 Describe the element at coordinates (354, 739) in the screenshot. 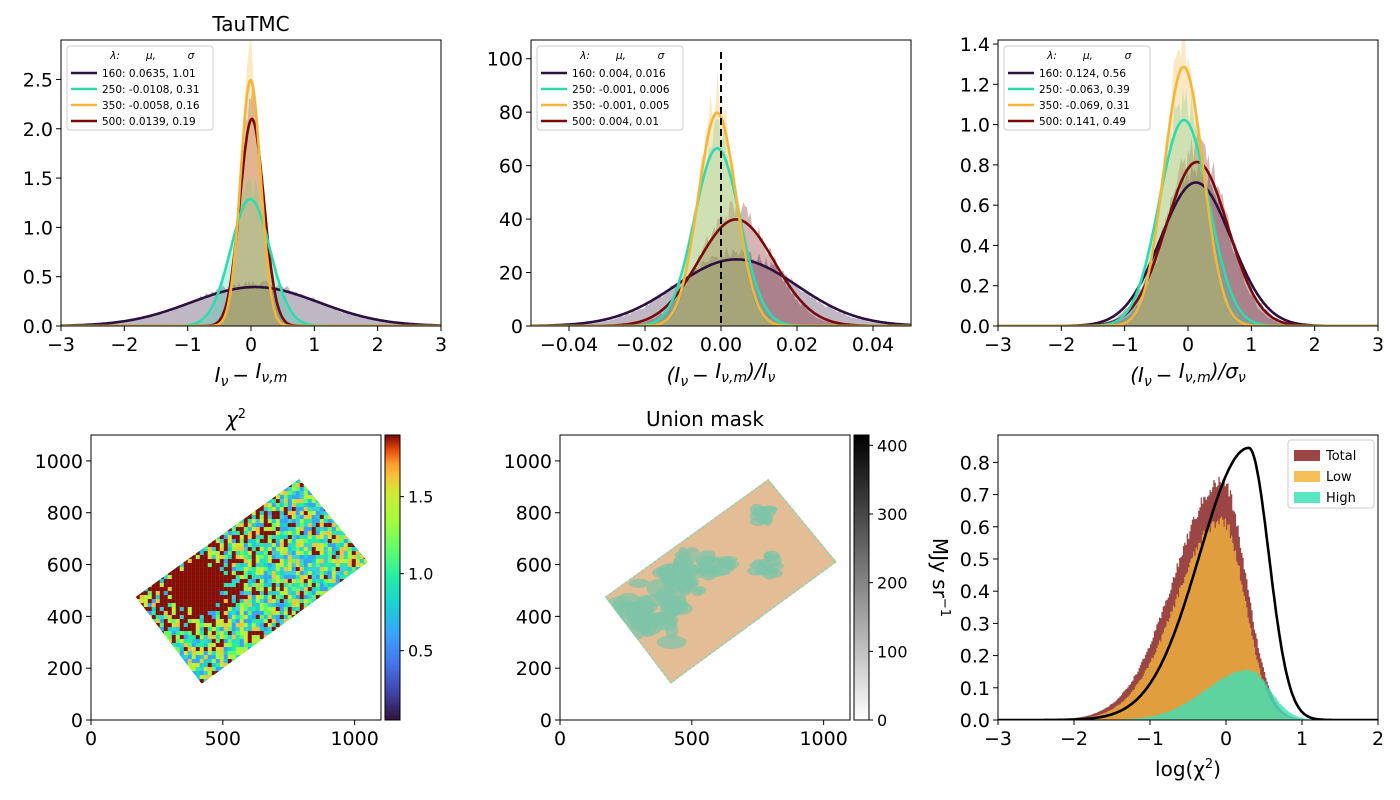

I see `x-tick-label: 1000` at that location.